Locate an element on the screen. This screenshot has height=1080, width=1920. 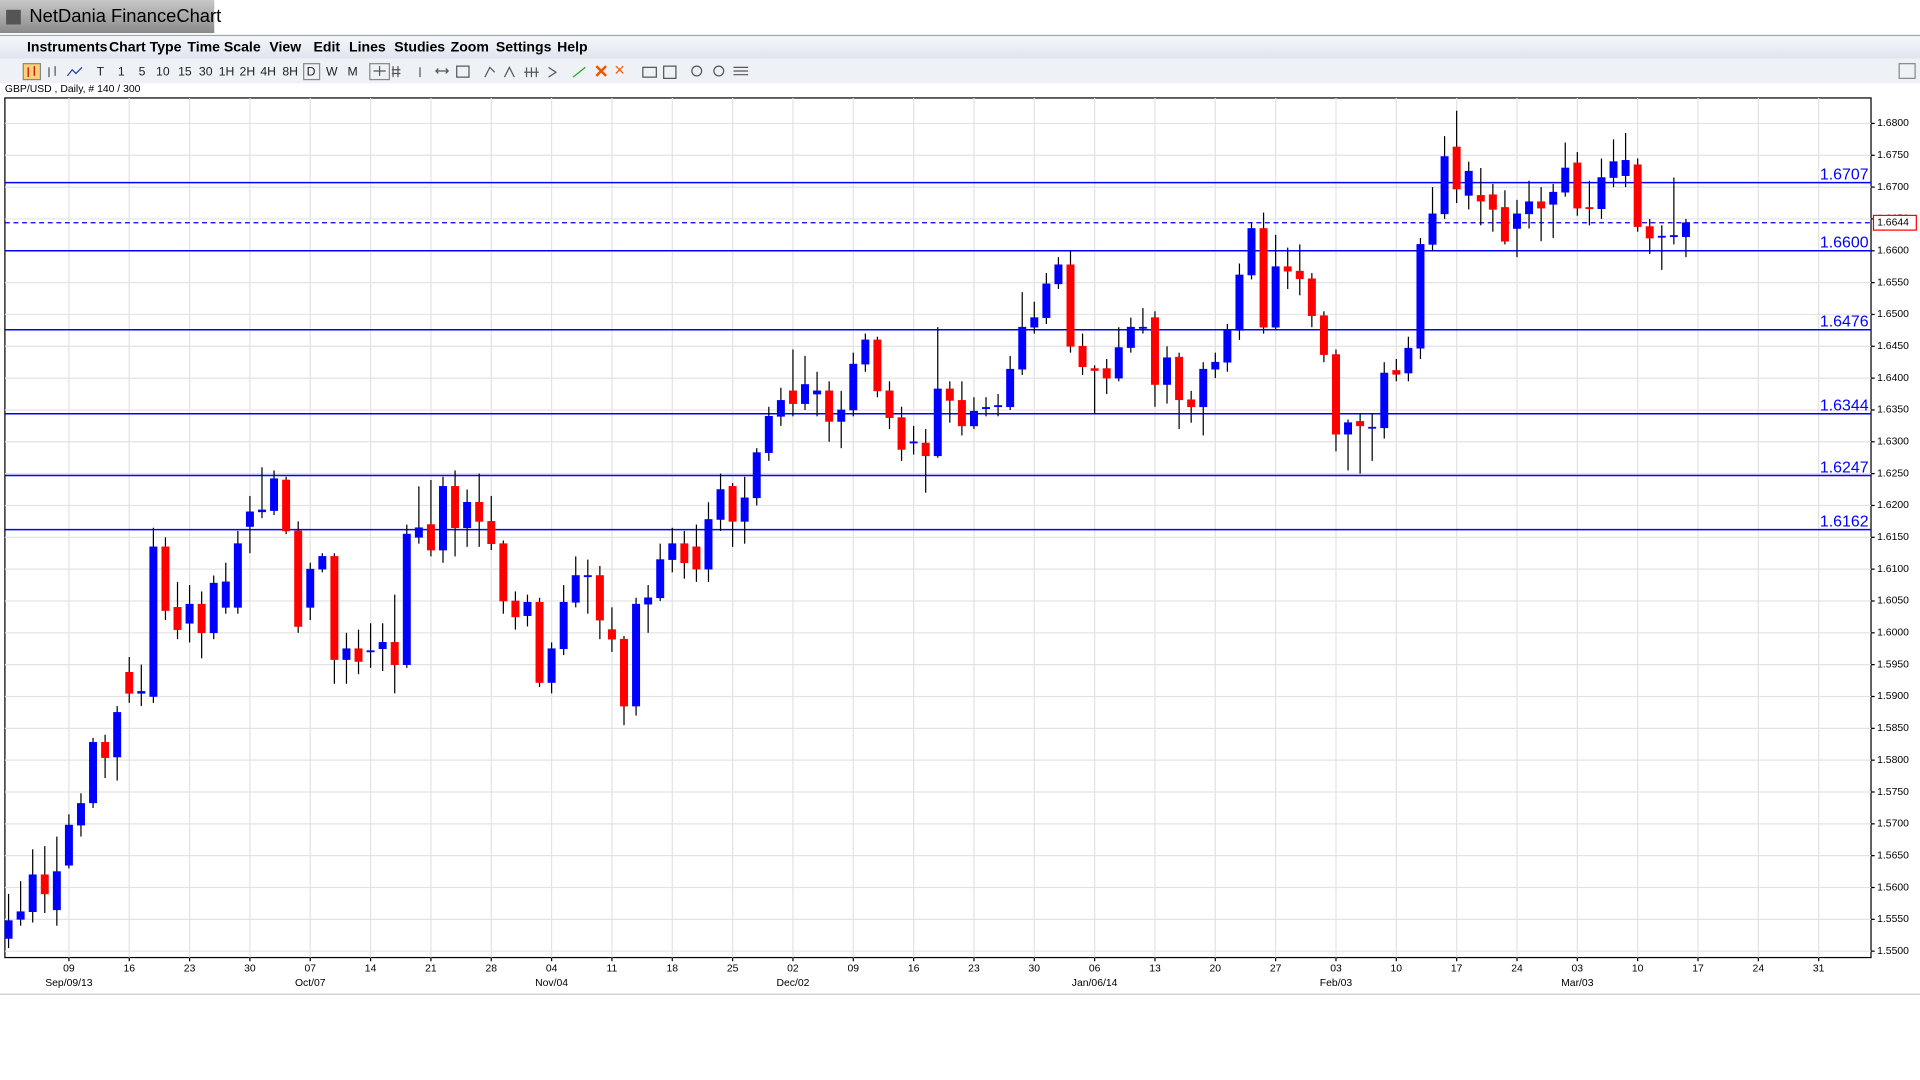
icon-delete is located at coordinates (601, 71).